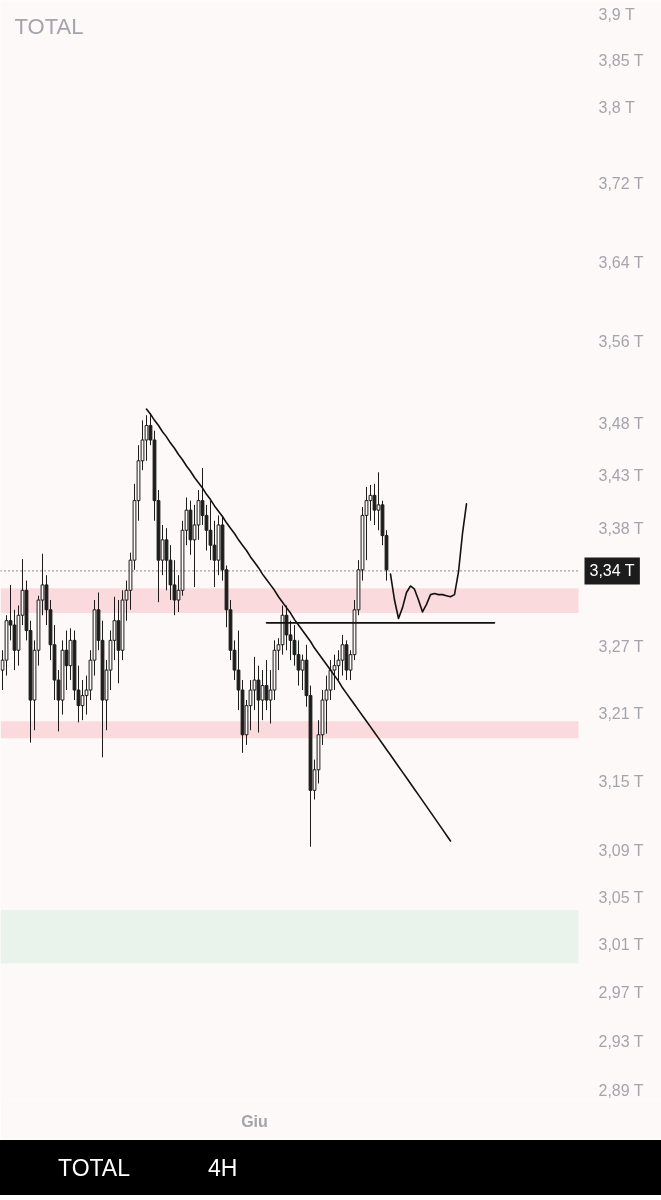 The height and width of the screenshot is (1200, 661). What do you see at coordinates (621, 423) in the screenshot?
I see `y-tick-label: 3,48 T` at bounding box center [621, 423].